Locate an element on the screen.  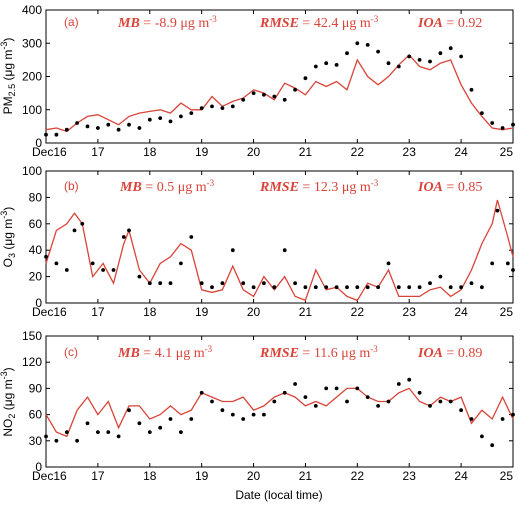
x-axis-label: Date (local time) is located at coordinates (278, 495).